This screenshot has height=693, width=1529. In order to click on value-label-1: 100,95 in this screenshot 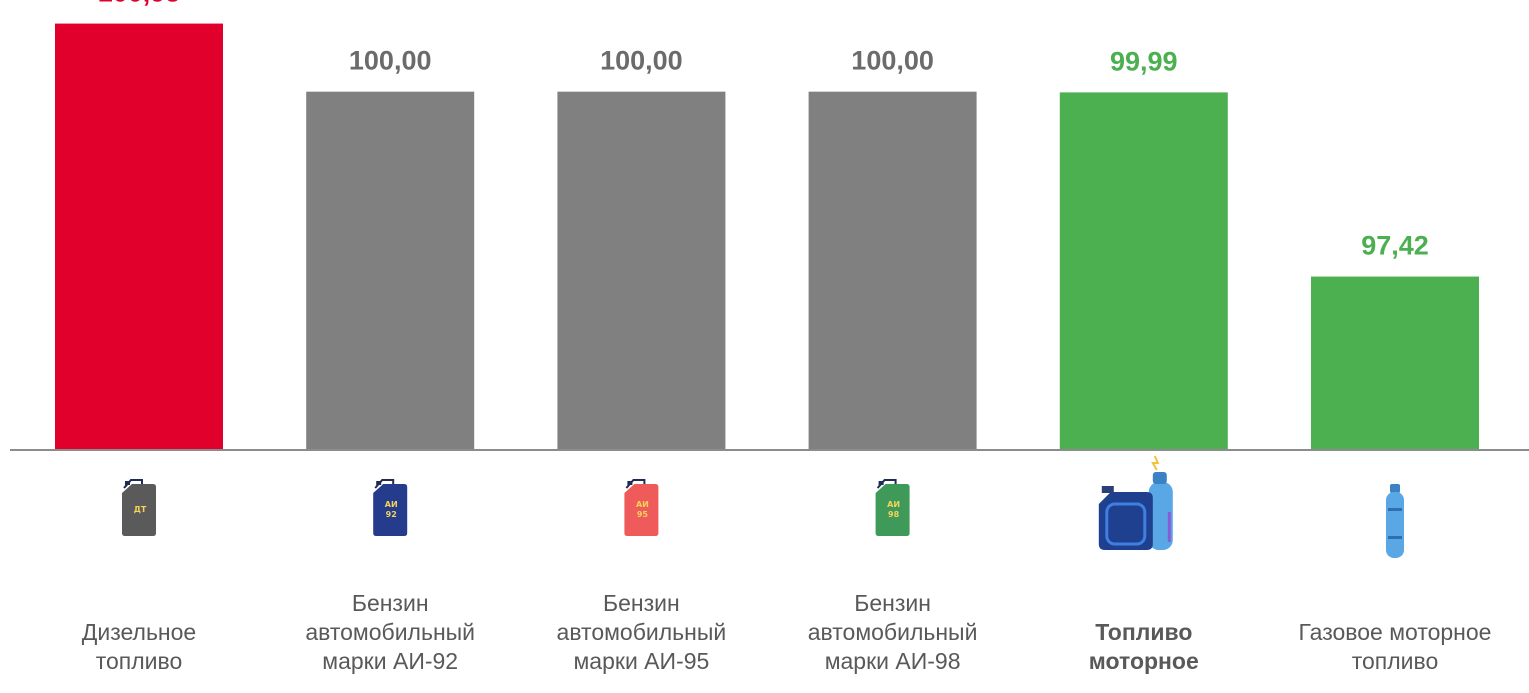, I will do `click(139, 4)`.